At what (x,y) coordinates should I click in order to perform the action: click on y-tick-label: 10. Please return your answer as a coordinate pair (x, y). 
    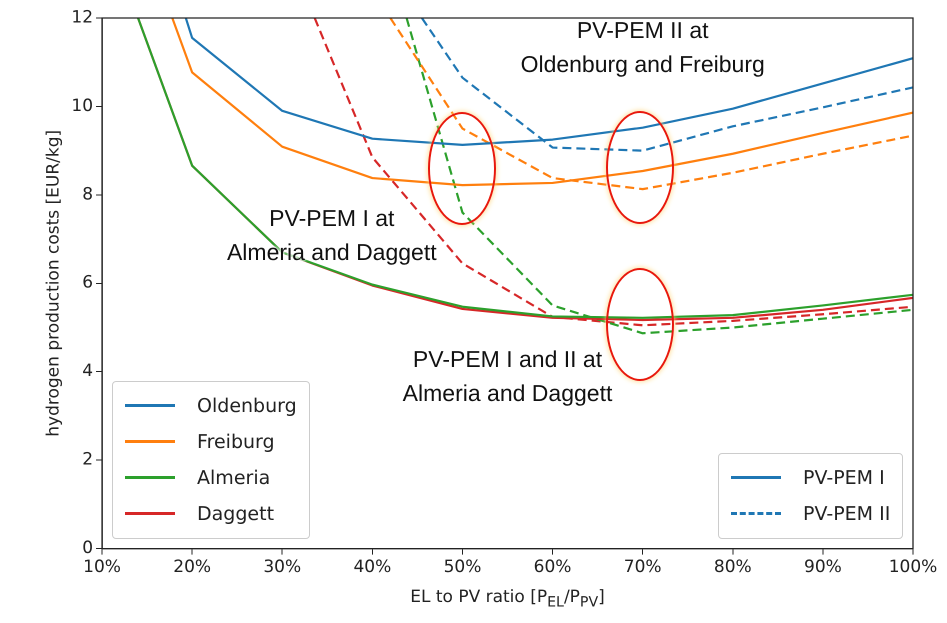
    Looking at the image, I should click on (82, 106).